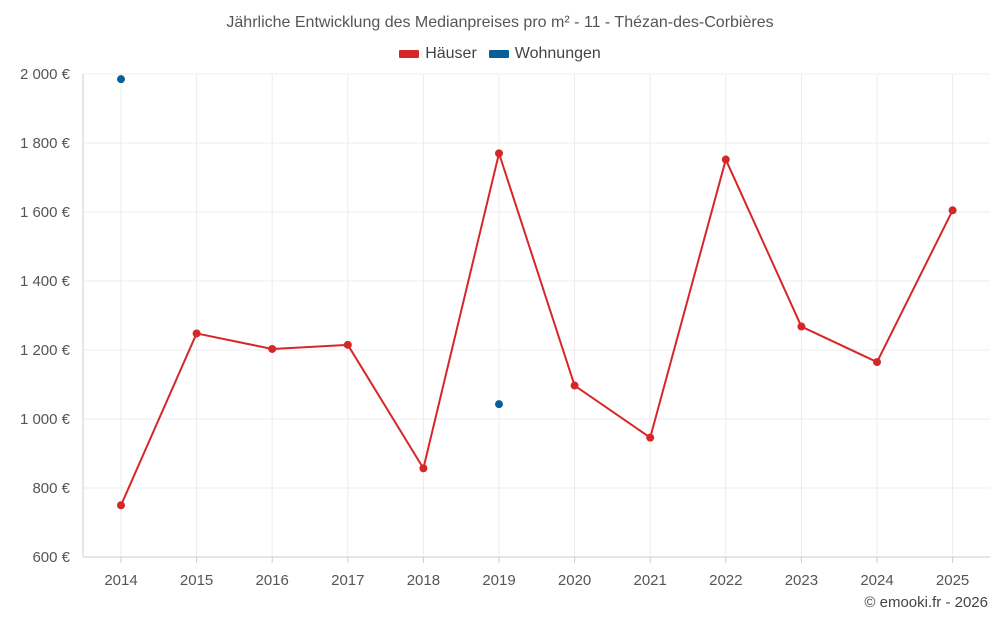 The height and width of the screenshot is (625, 1000). What do you see at coordinates (196, 580) in the screenshot?
I see `x-tick-label: 2015` at bounding box center [196, 580].